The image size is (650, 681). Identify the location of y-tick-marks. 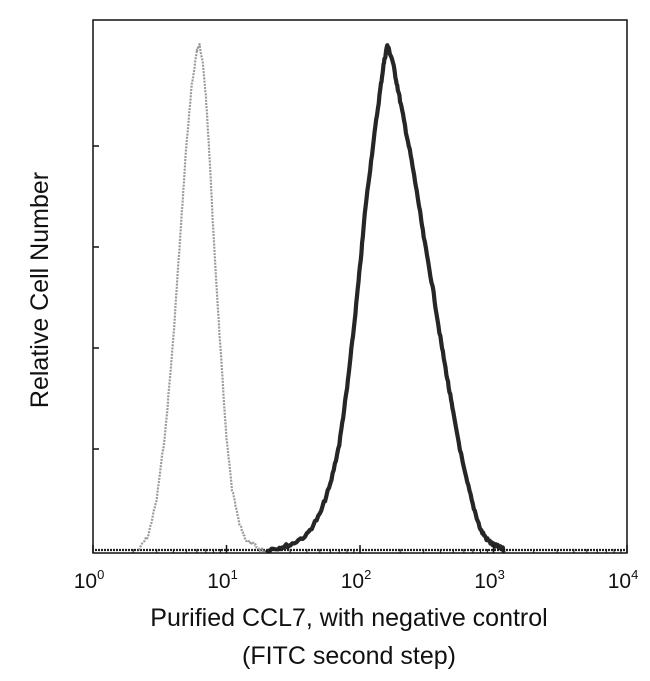
(96, 297).